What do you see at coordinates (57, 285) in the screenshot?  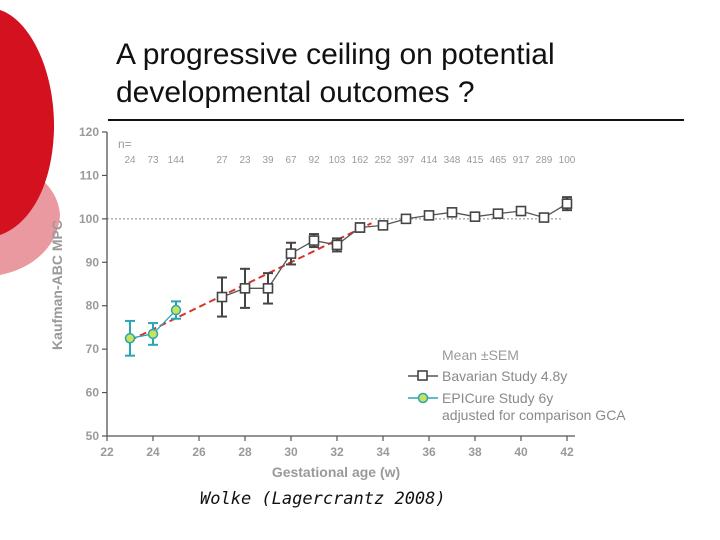 I see `y-axis-label: Kaufman-ABC MPC` at bounding box center [57, 285].